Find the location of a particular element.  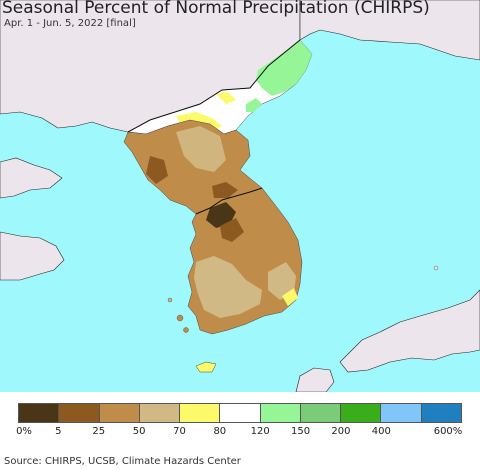

jeju is located at coordinates (206, 367).